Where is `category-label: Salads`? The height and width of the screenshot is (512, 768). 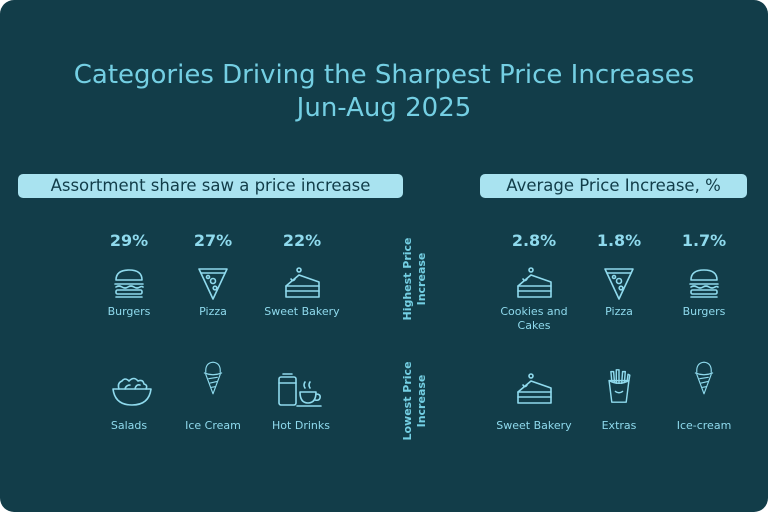
category-label: Salads is located at coordinates (129, 425).